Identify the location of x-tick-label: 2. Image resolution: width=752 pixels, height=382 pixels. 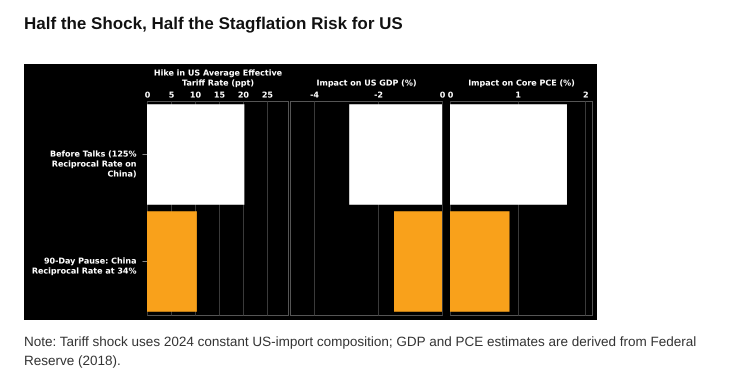
(585, 95).